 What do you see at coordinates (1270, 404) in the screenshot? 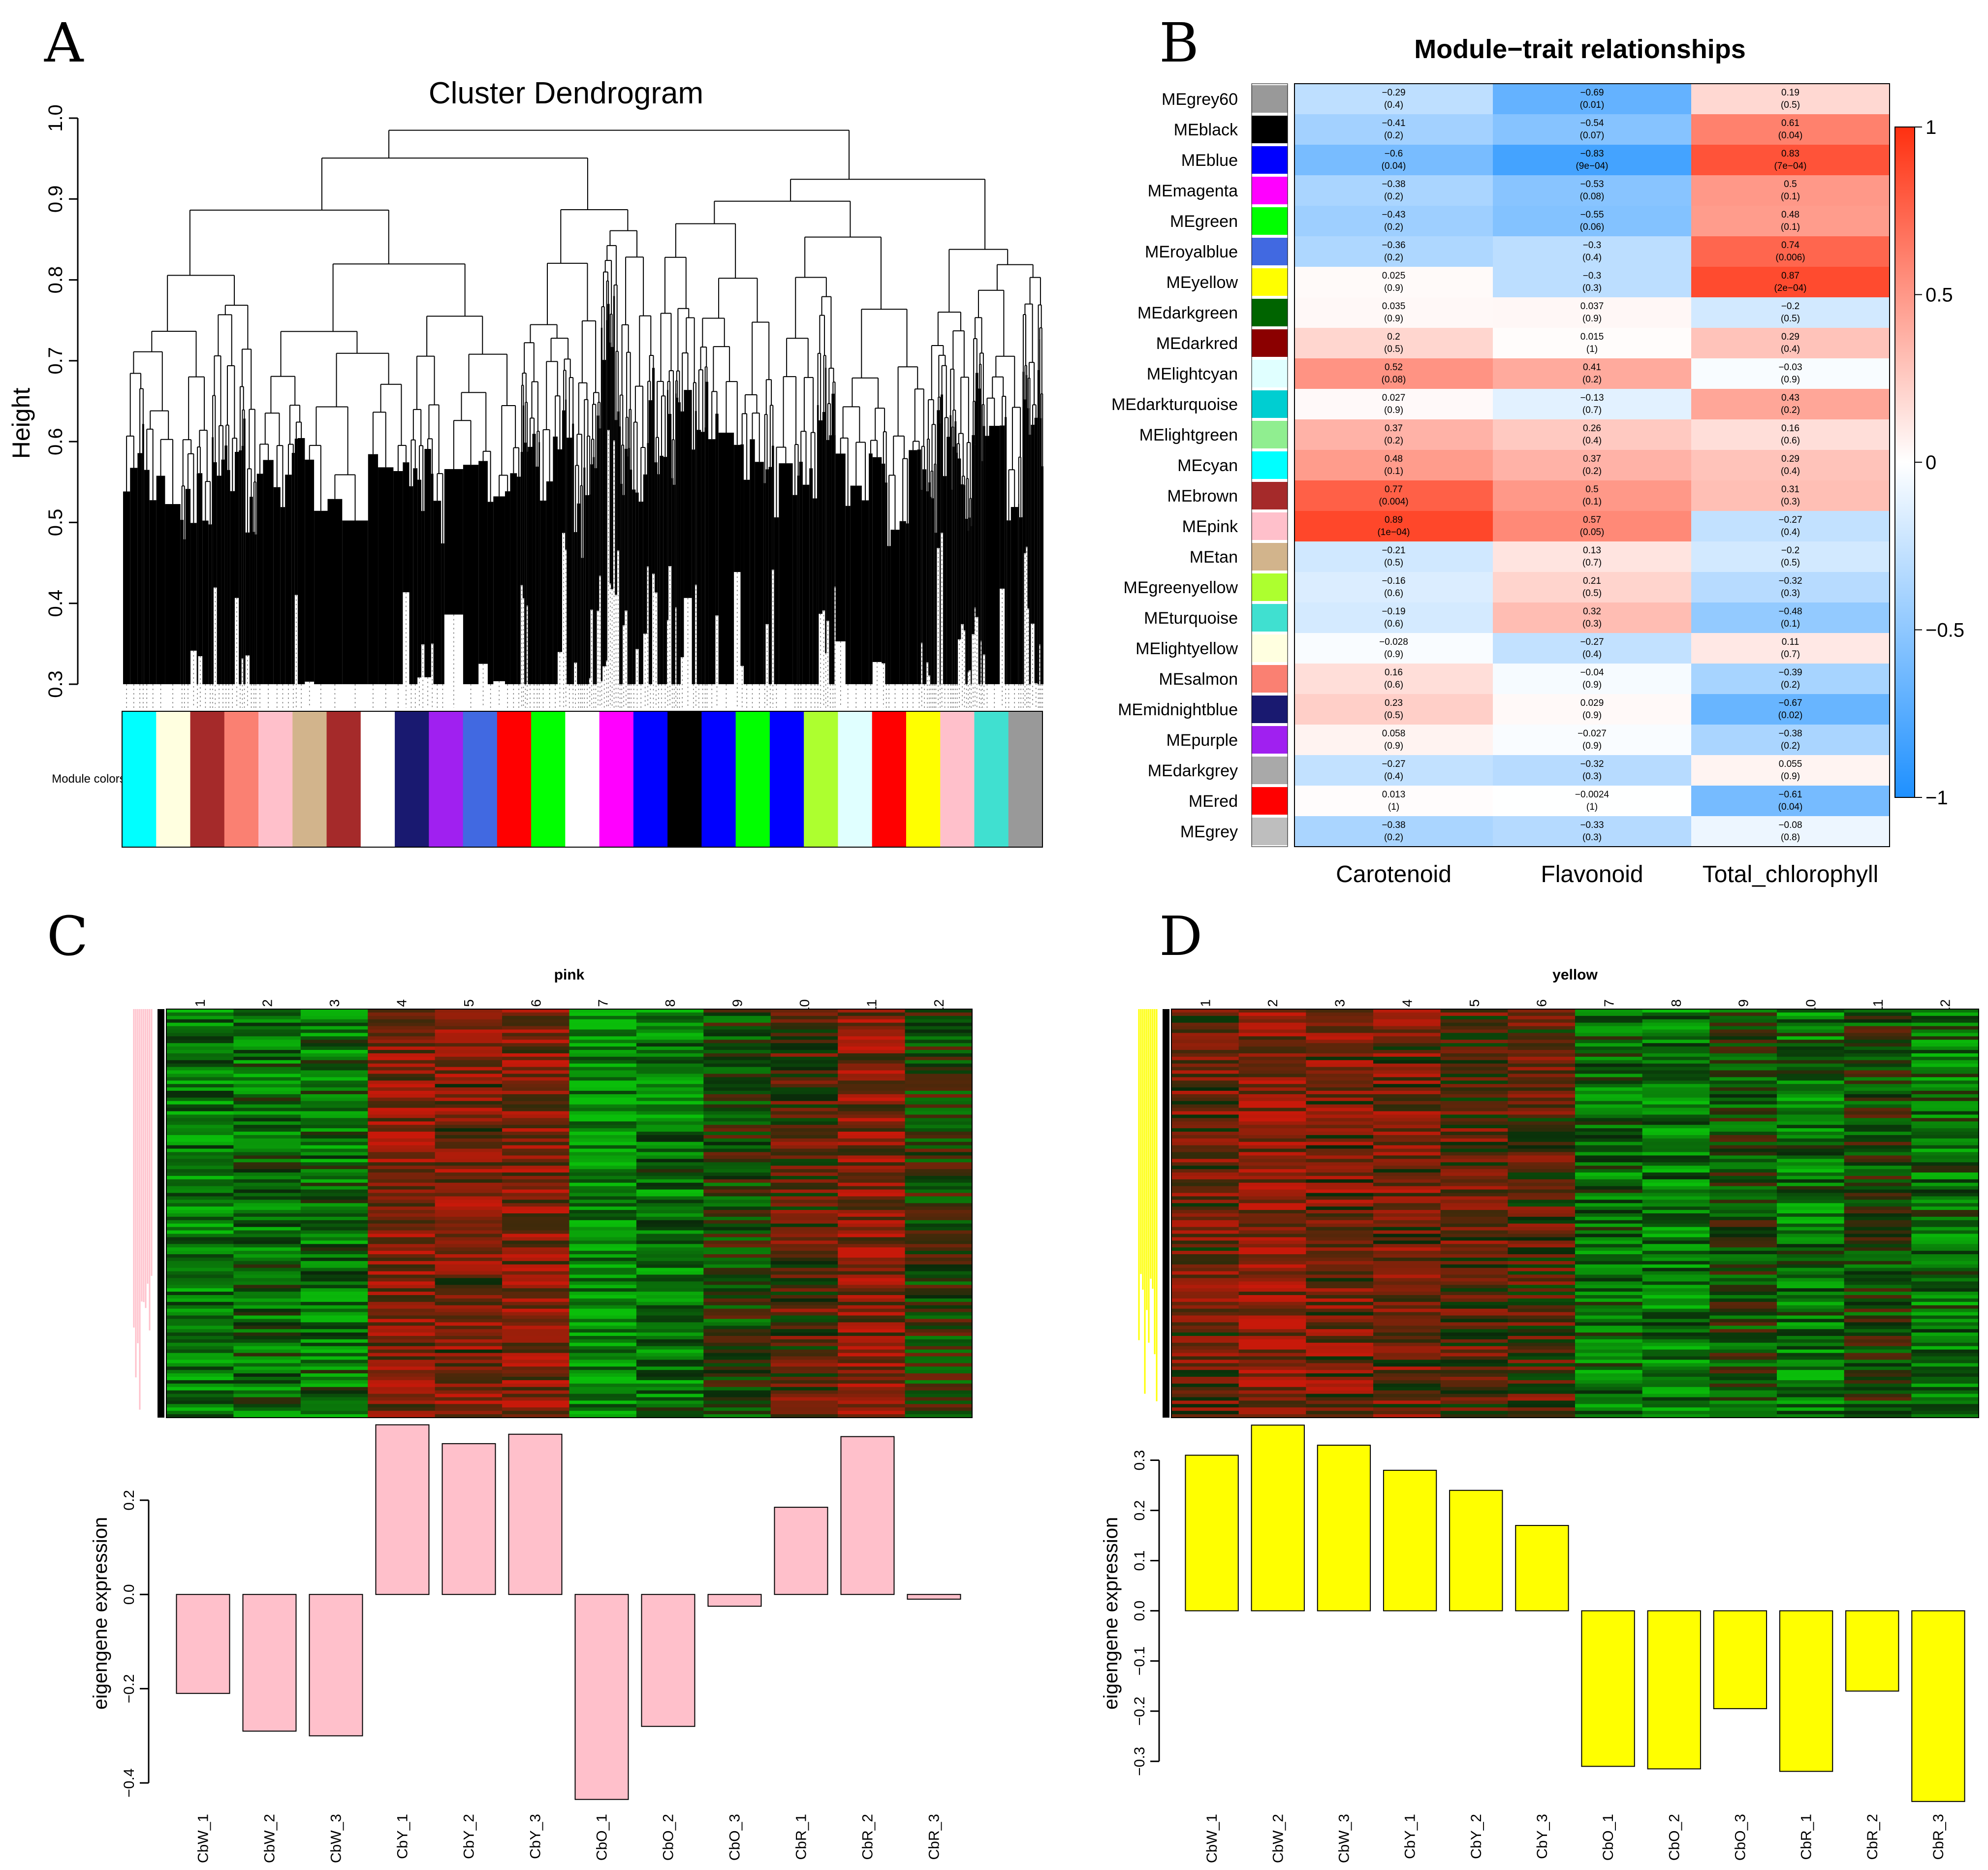
I see `module-color-swatch` at bounding box center [1270, 404].